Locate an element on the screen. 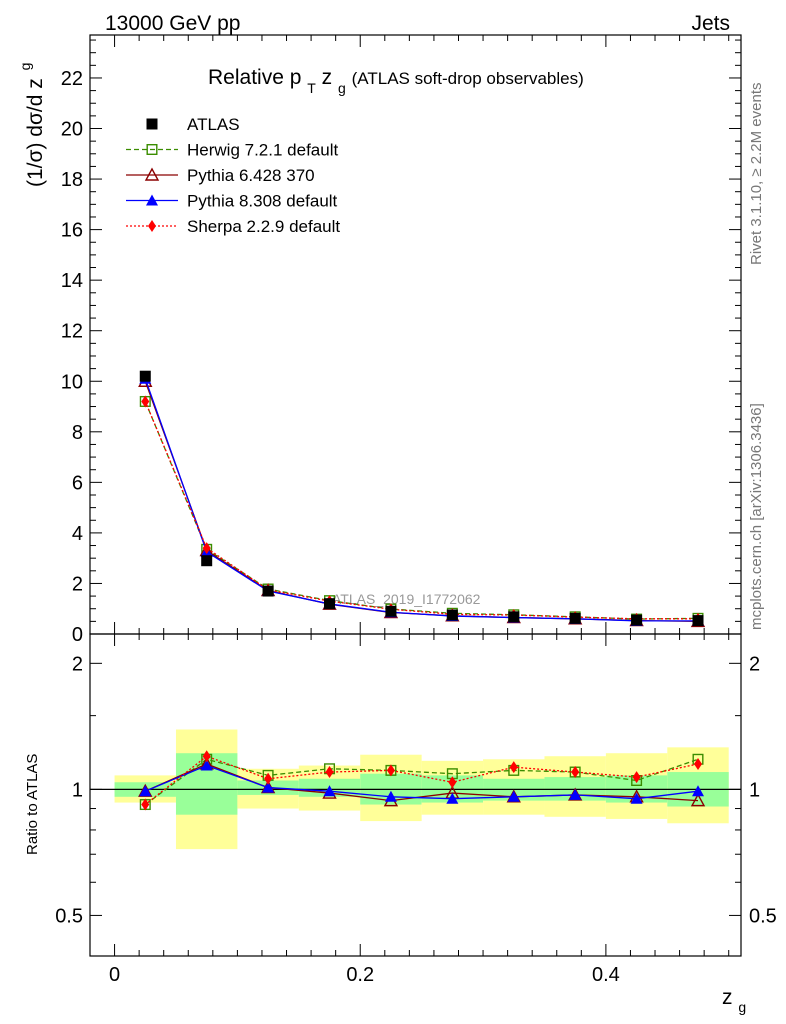 The width and height of the screenshot is (786, 1024). main-ytick-label-6: 12 is located at coordinates (72, 332).